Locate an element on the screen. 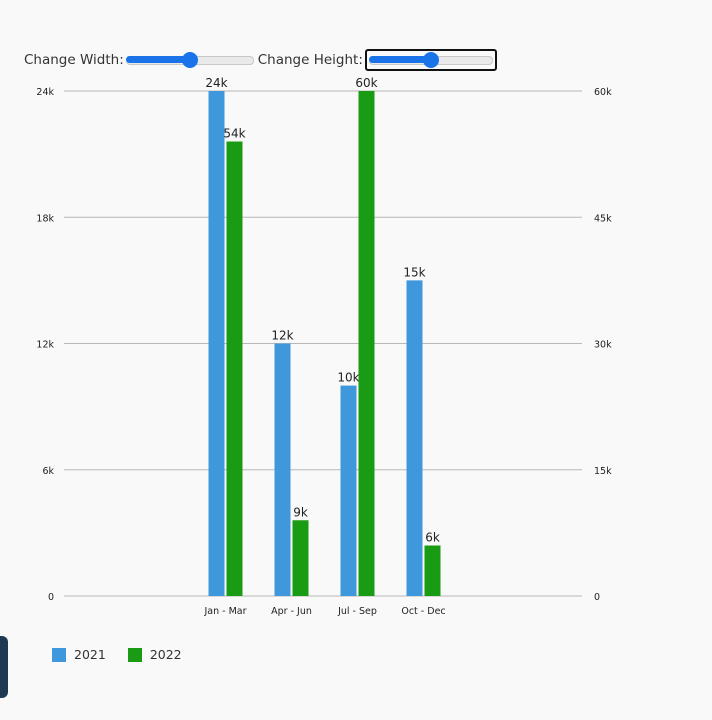  y-left-tick-label: 12k is located at coordinates (45, 345).